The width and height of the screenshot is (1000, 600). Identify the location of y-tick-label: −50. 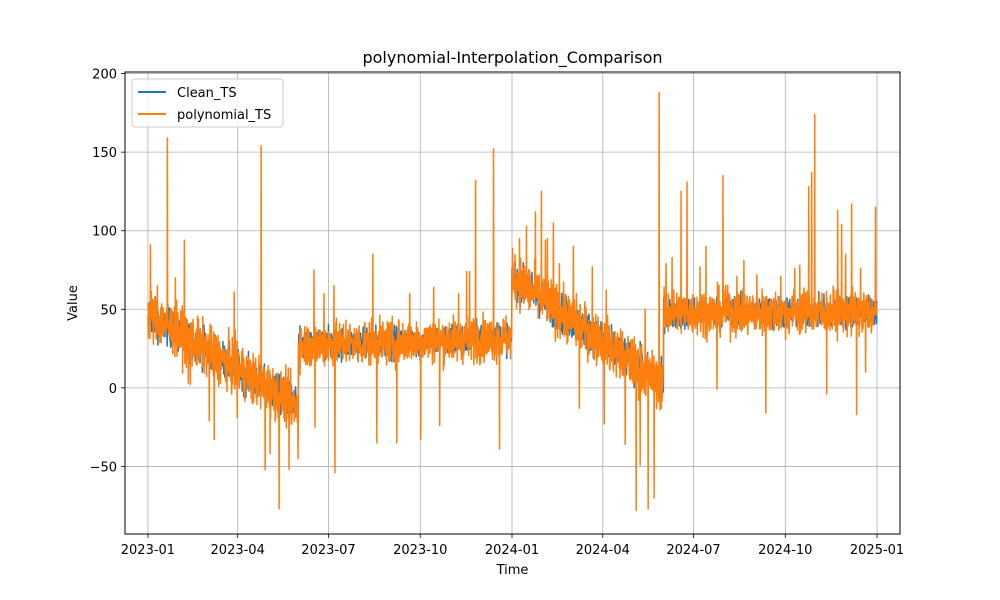
(103, 467).